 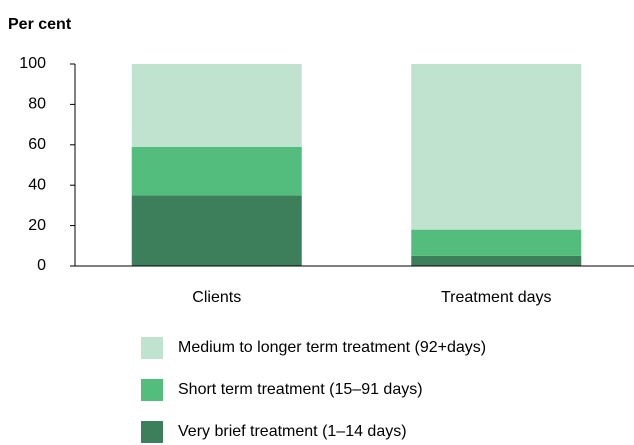 I want to click on y-tick-label: 40, so click(x=37, y=184).